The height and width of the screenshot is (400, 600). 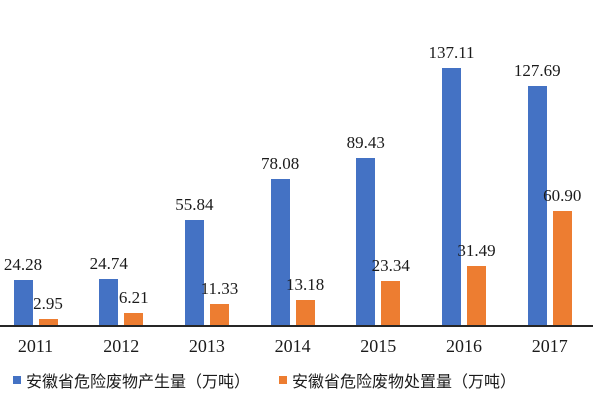 What do you see at coordinates (194, 272) in the screenshot?
I see `bar-produced-2013` at bounding box center [194, 272].